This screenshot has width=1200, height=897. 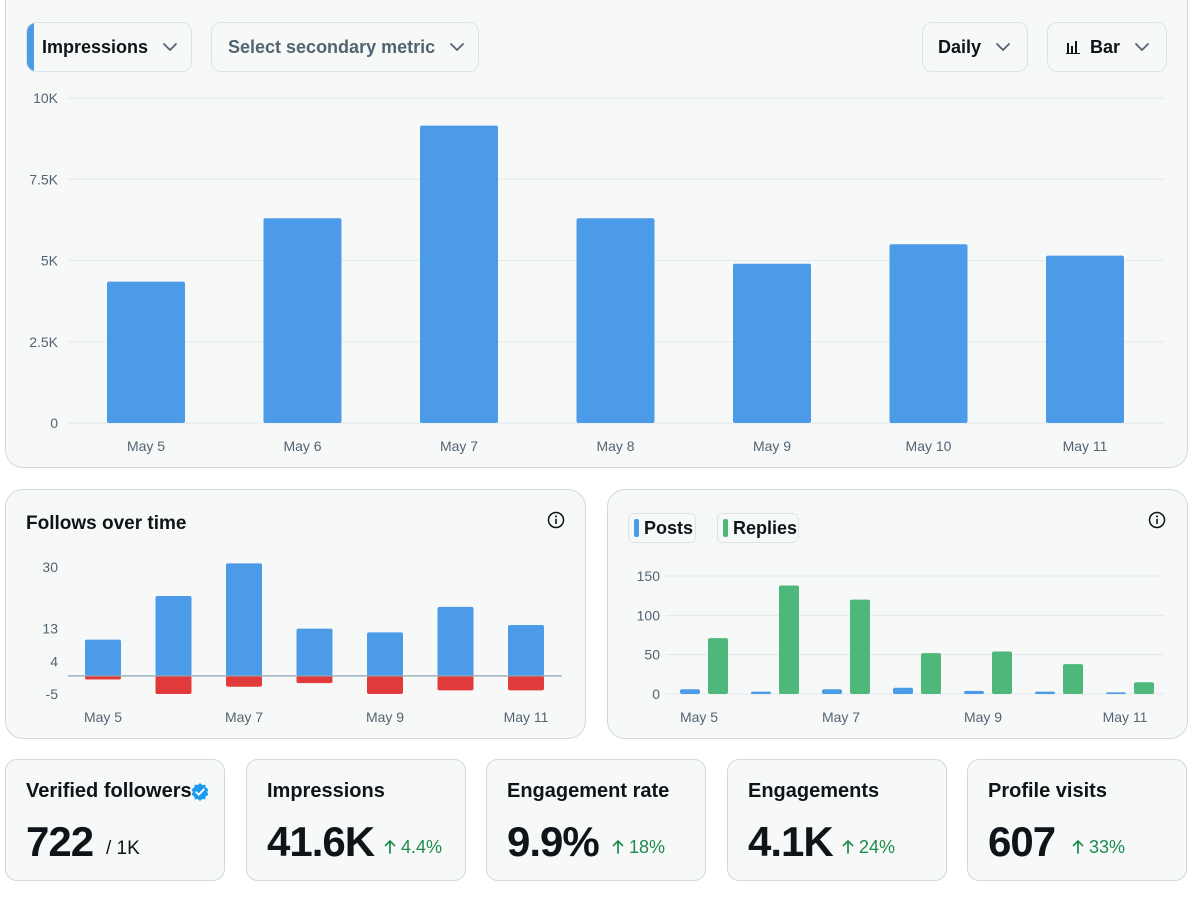 What do you see at coordinates (649, 576) in the screenshot?
I see `y-tick-label: 150` at bounding box center [649, 576].